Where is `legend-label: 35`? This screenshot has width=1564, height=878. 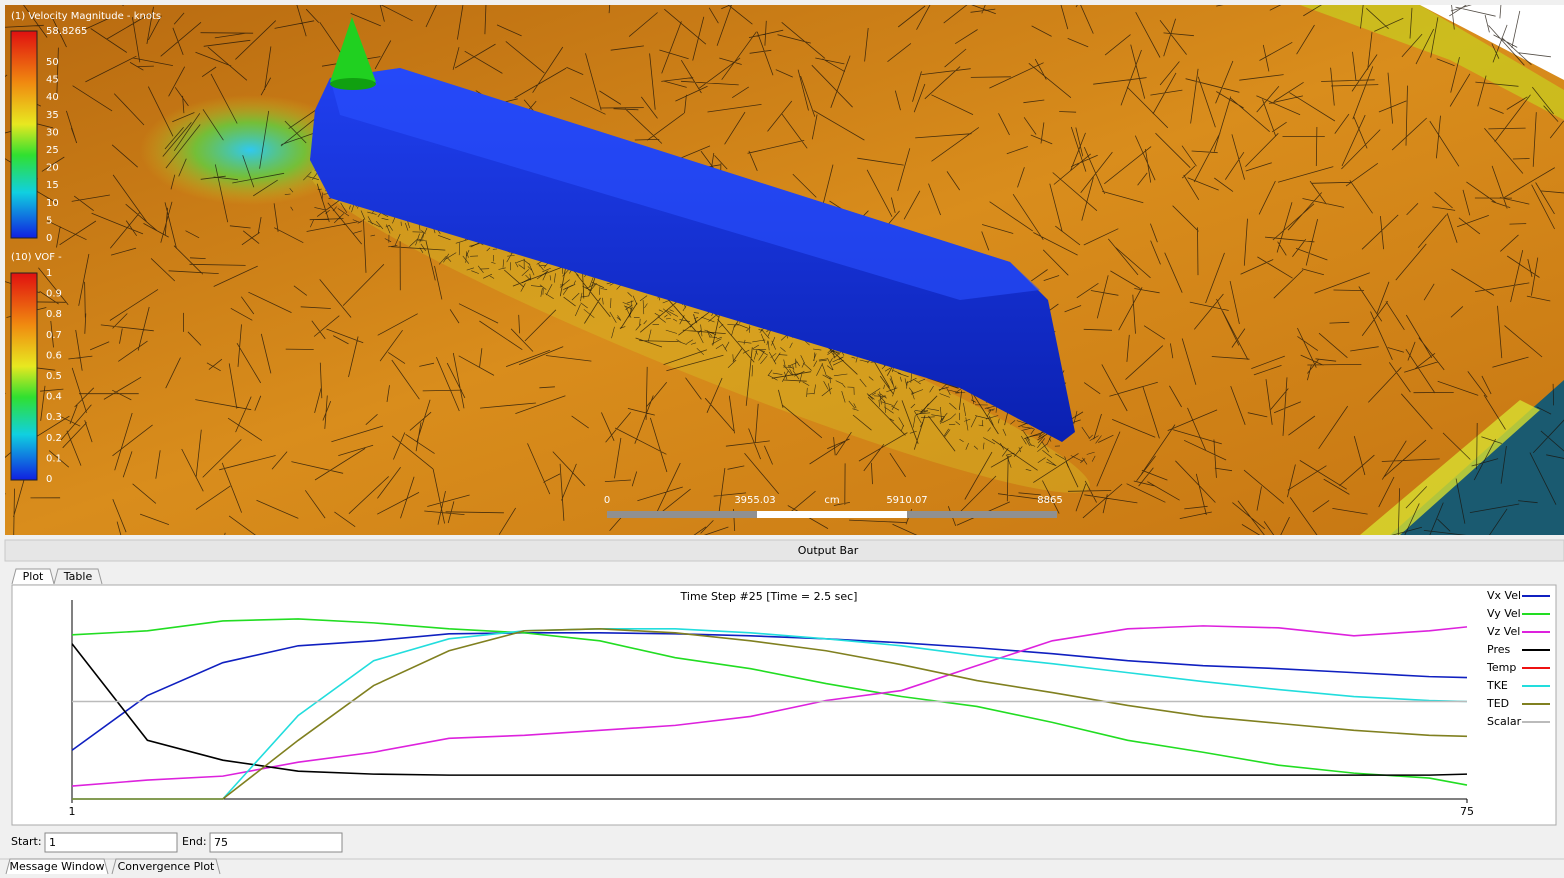 legend-label: 35 is located at coordinates (52, 115).